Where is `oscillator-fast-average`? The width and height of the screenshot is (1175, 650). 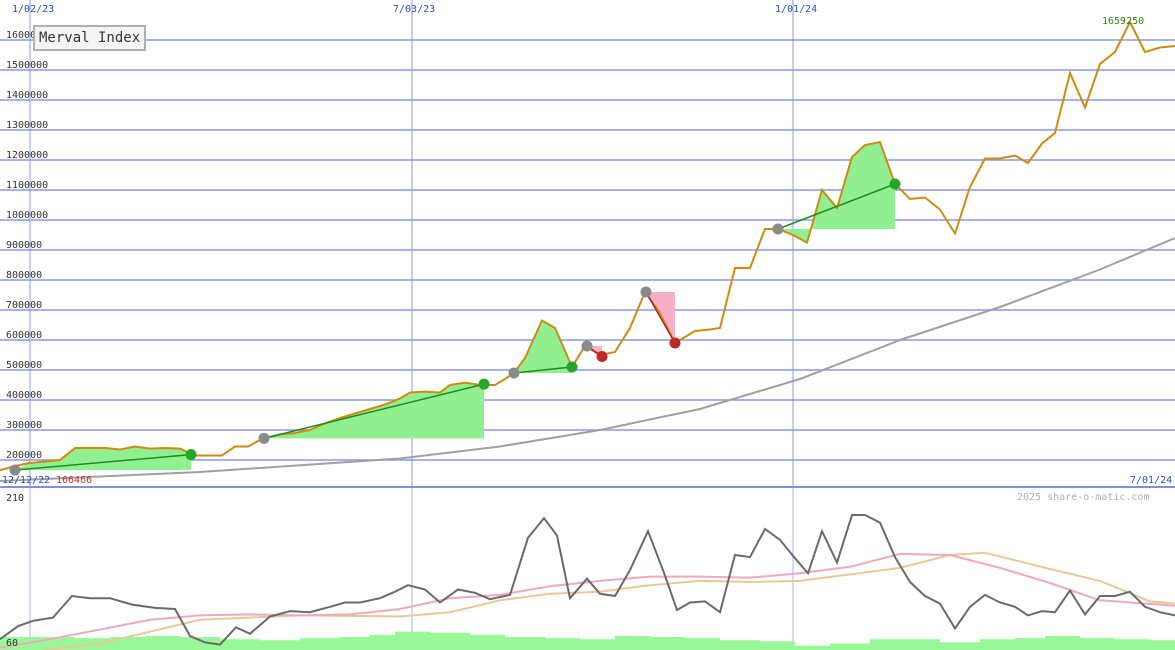 oscillator-fast-average is located at coordinates (587, 600).